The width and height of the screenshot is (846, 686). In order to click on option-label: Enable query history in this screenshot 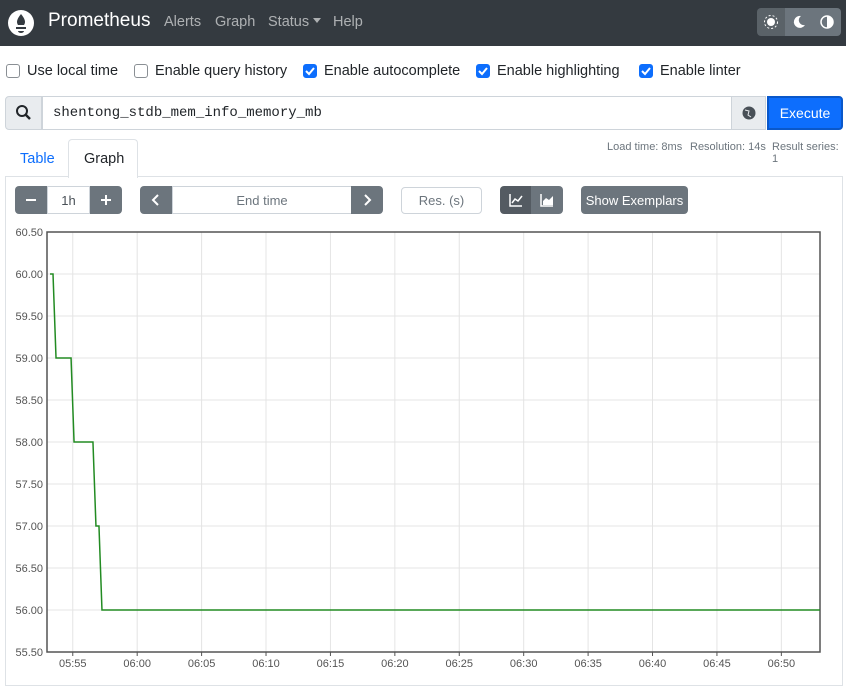, I will do `click(221, 71)`.